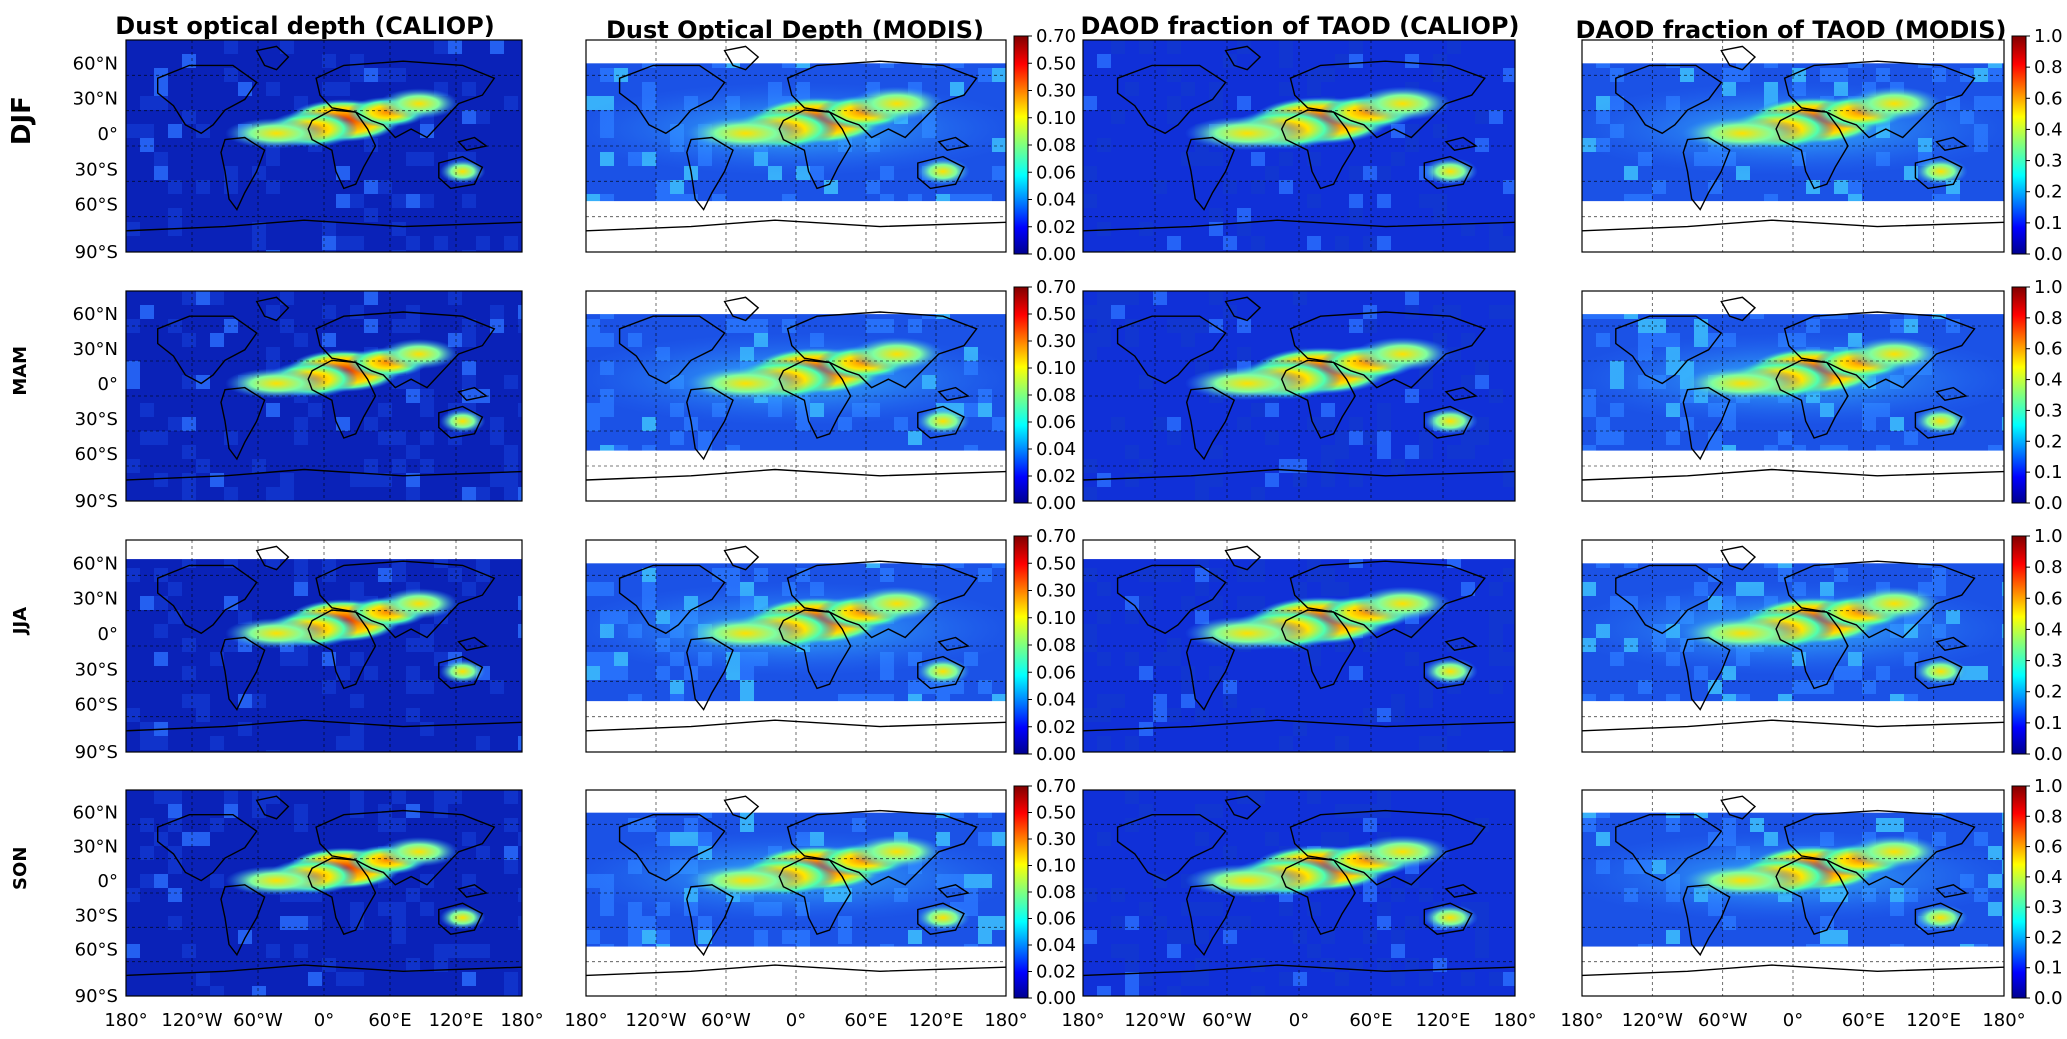  What do you see at coordinates (96, 950) in the screenshot?
I see `lat-tick-label: 60°S` at bounding box center [96, 950].